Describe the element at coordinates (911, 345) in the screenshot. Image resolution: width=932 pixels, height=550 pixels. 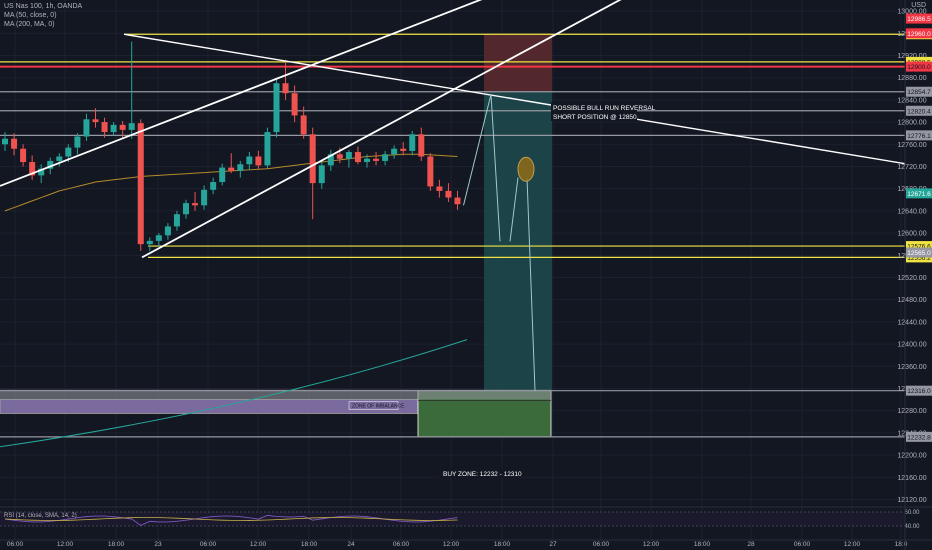
I see `price-tick-label: 12400.00` at that location.